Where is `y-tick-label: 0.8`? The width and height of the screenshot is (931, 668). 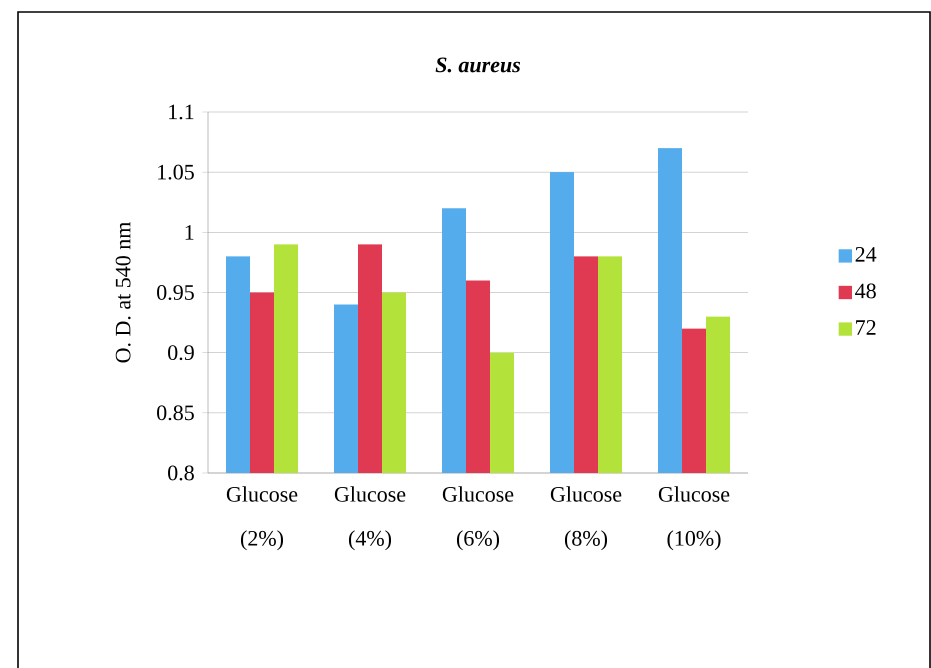 y-tick-label: 0.8 is located at coordinates (181, 473).